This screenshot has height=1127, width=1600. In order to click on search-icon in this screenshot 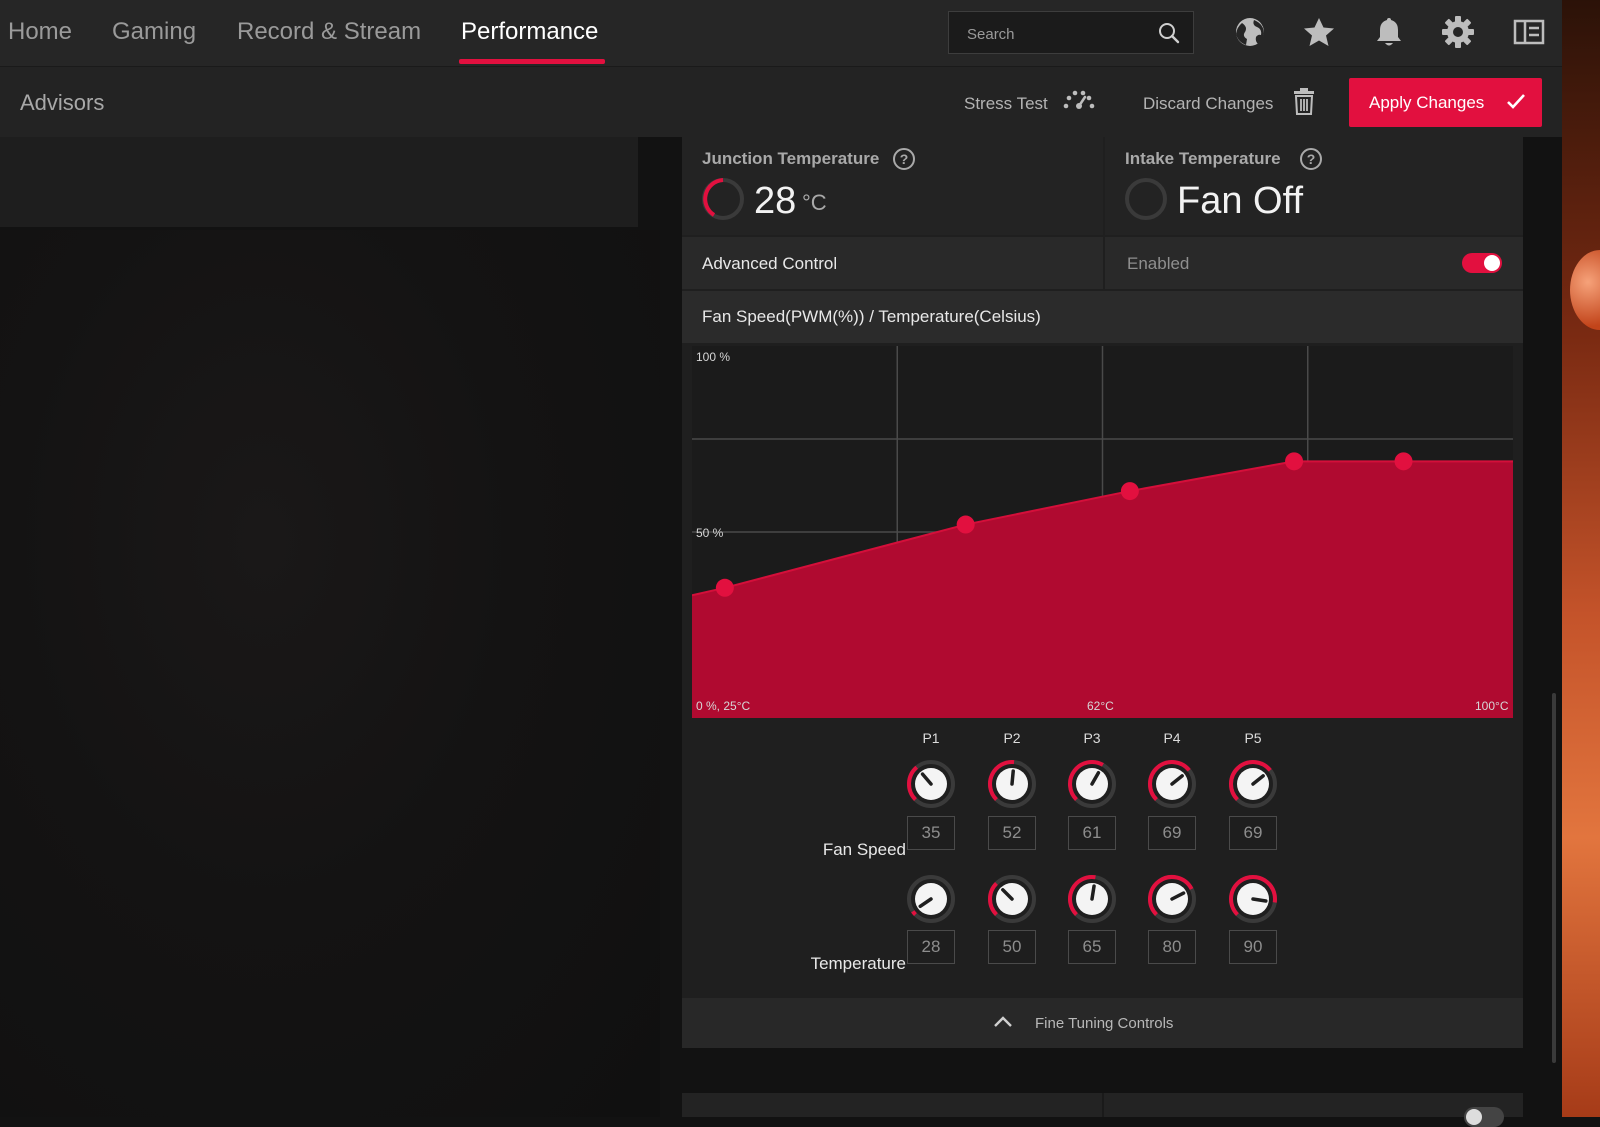, I will do `click(1169, 33)`.